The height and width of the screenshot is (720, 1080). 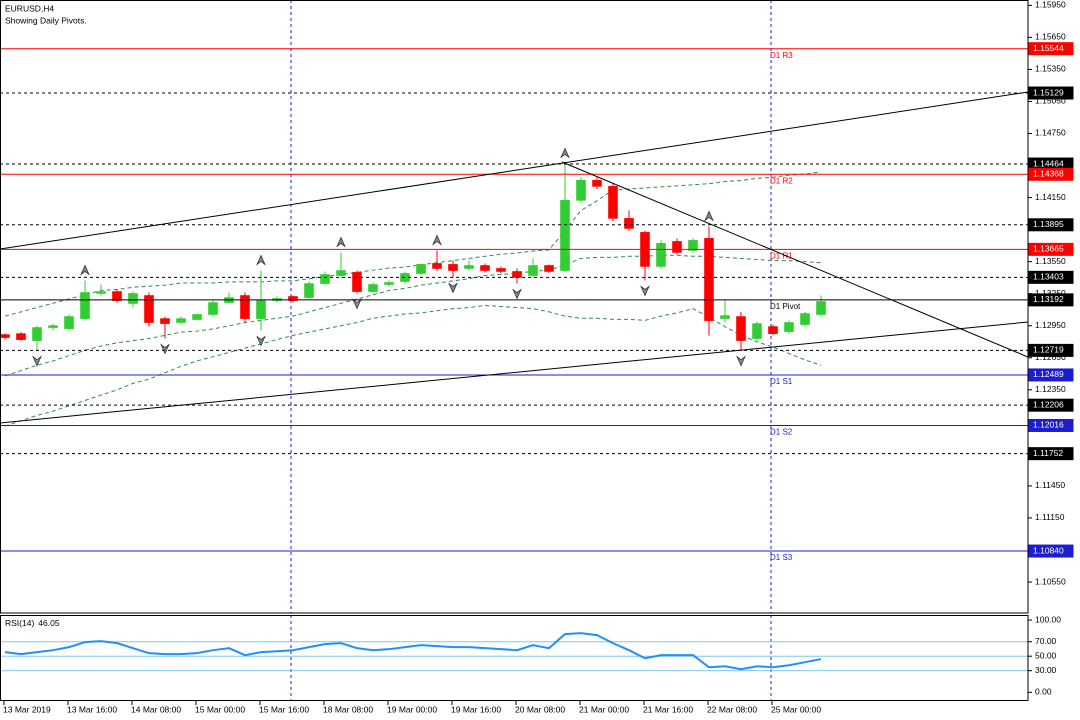 I want to click on level-label: 1.14464, so click(x=1048, y=163).